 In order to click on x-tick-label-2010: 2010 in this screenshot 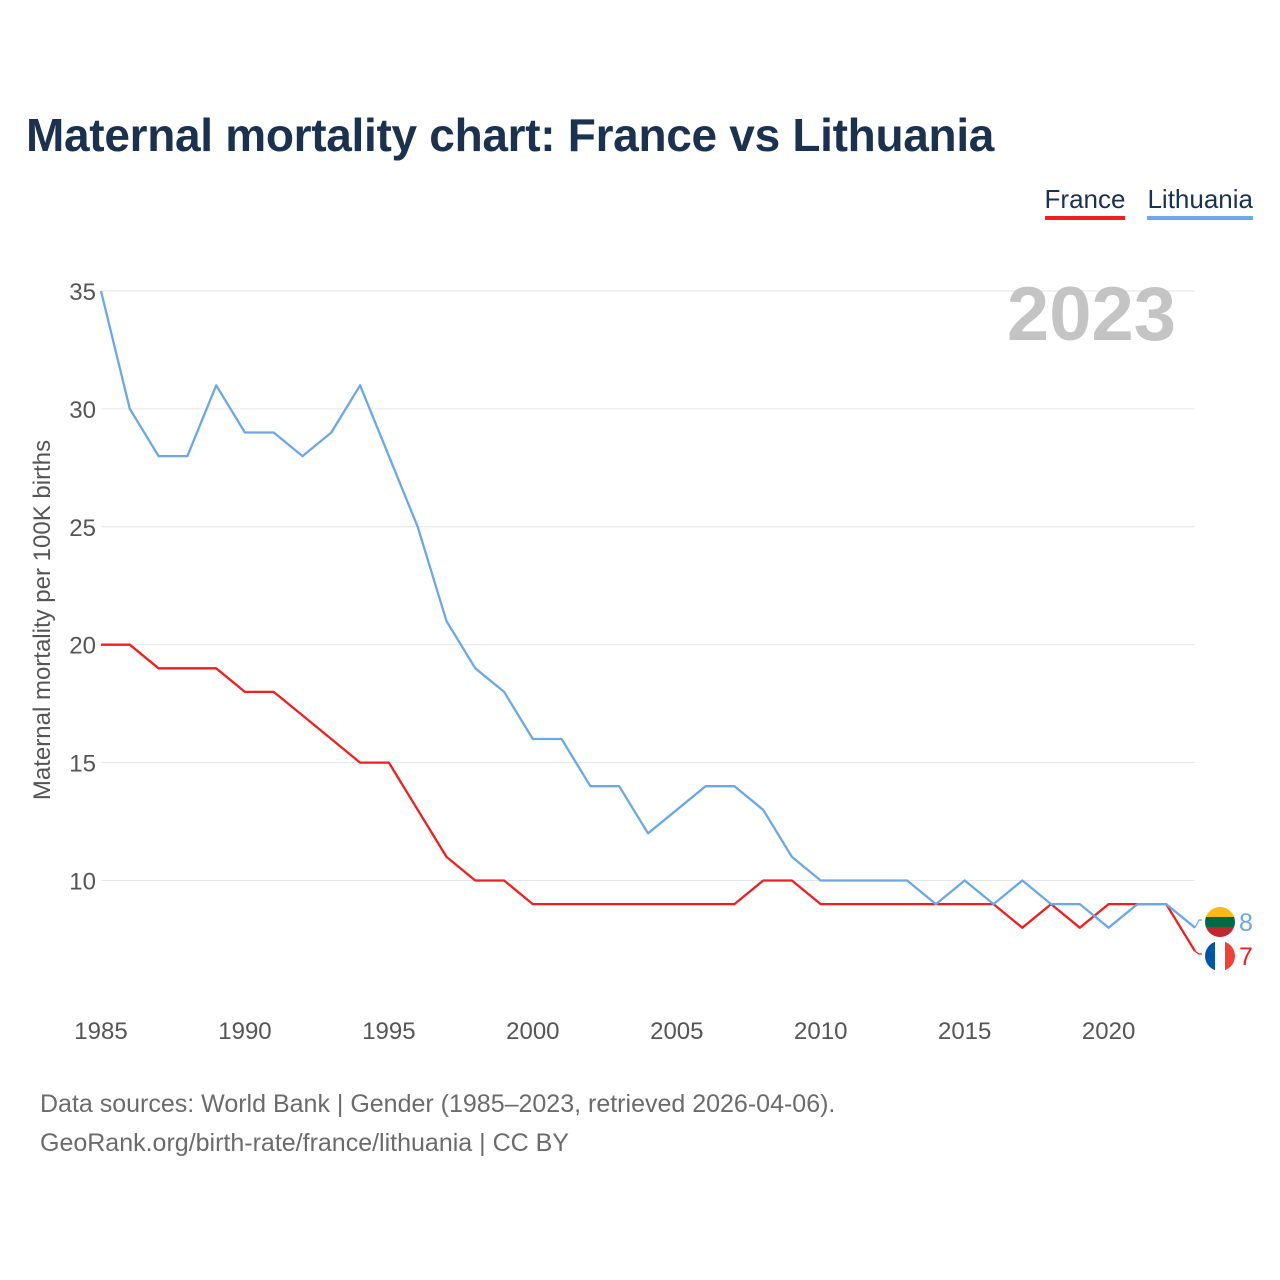, I will do `click(820, 1031)`.